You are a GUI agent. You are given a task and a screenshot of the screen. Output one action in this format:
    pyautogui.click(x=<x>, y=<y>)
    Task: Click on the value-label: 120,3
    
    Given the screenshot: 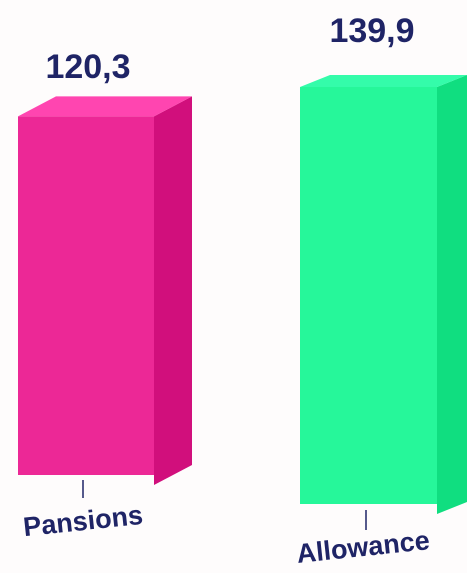 What is the action you would take?
    pyautogui.click(x=87, y=67)
    